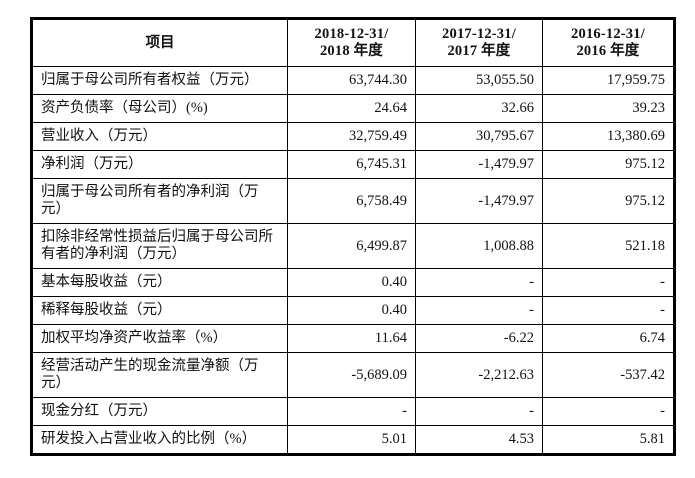  What do you see at coordinates (479, 338) in the screenshot?
I see `value-cell: -6.22` at bounding box center [479, 338].